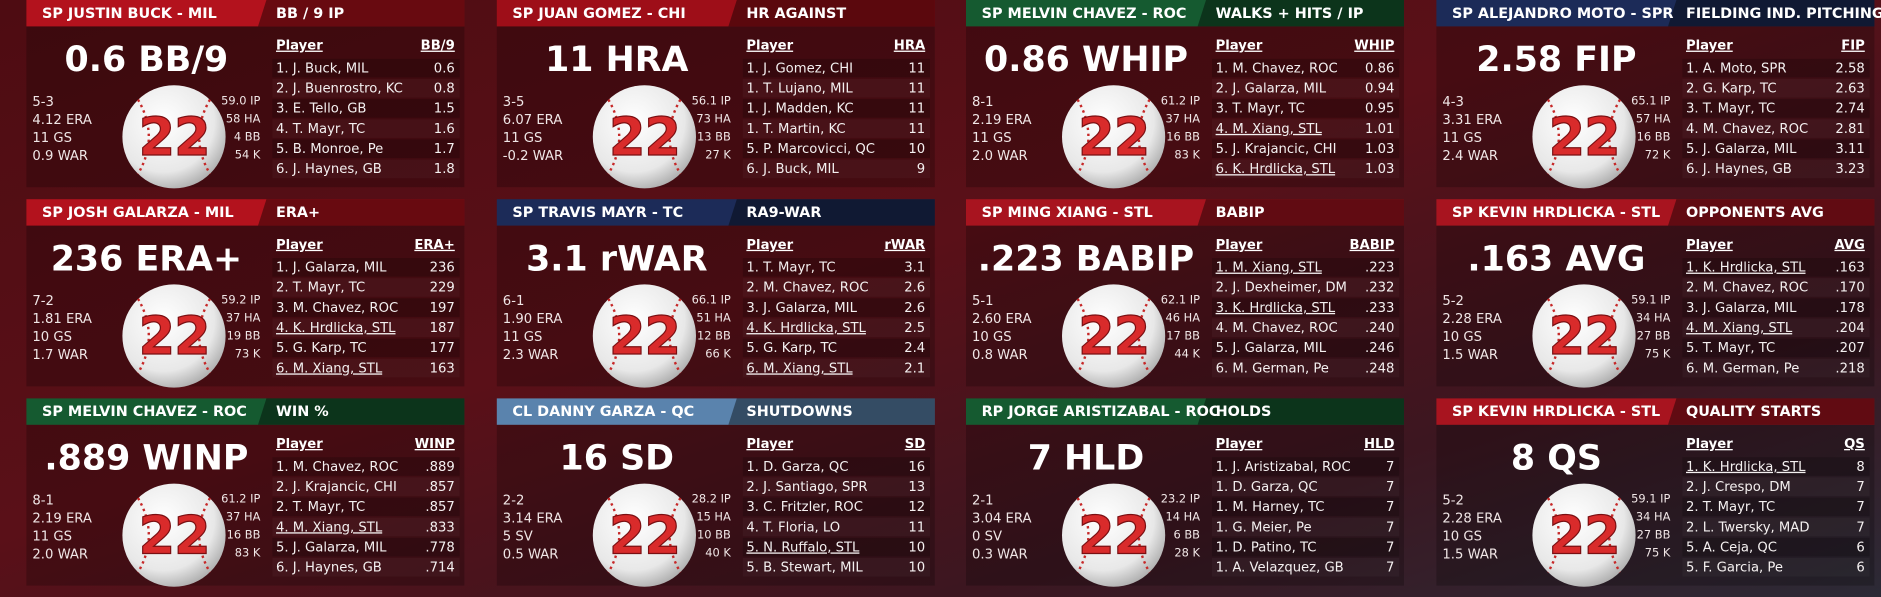  What do you see at coordinates (435, 444) in the screenshot?
I see `column-header: WINP` at bounding box center [435, 444].